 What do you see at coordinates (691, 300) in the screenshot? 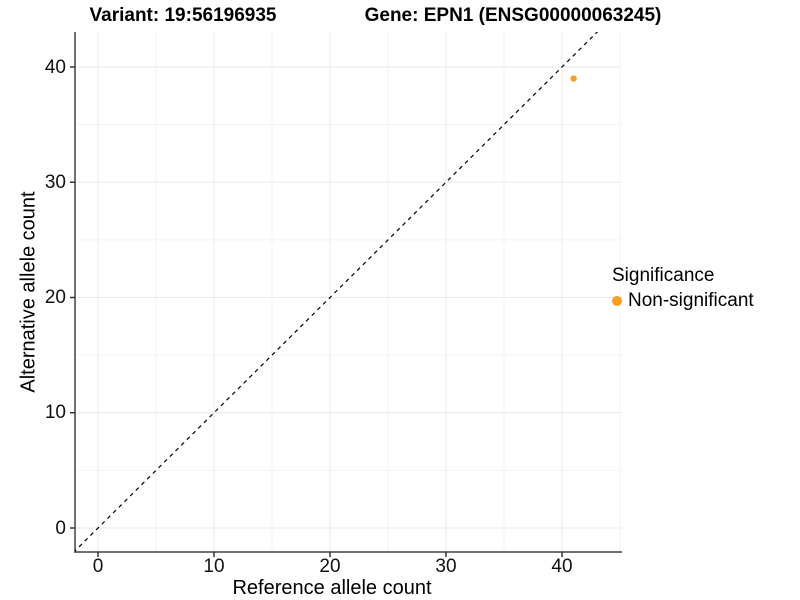
I see `legend-entry-label: Non-significant` at bounding box center [691, 300].